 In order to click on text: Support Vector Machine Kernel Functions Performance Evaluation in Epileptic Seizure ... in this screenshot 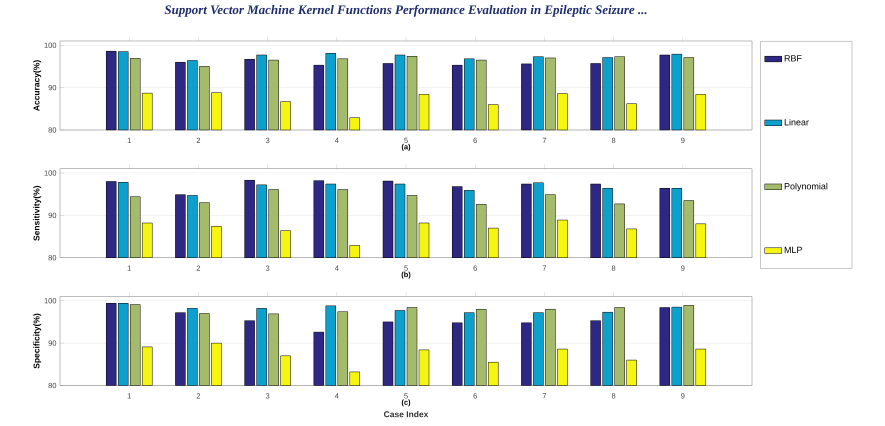, I will do `click(405, 10)`.